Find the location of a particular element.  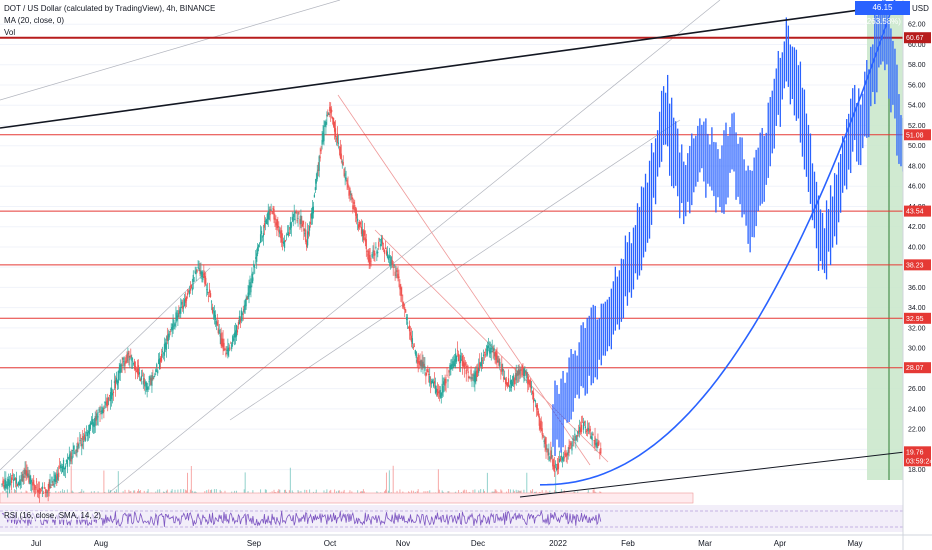

price-tick-label: 52.00 is located at coordinates (917, 126).